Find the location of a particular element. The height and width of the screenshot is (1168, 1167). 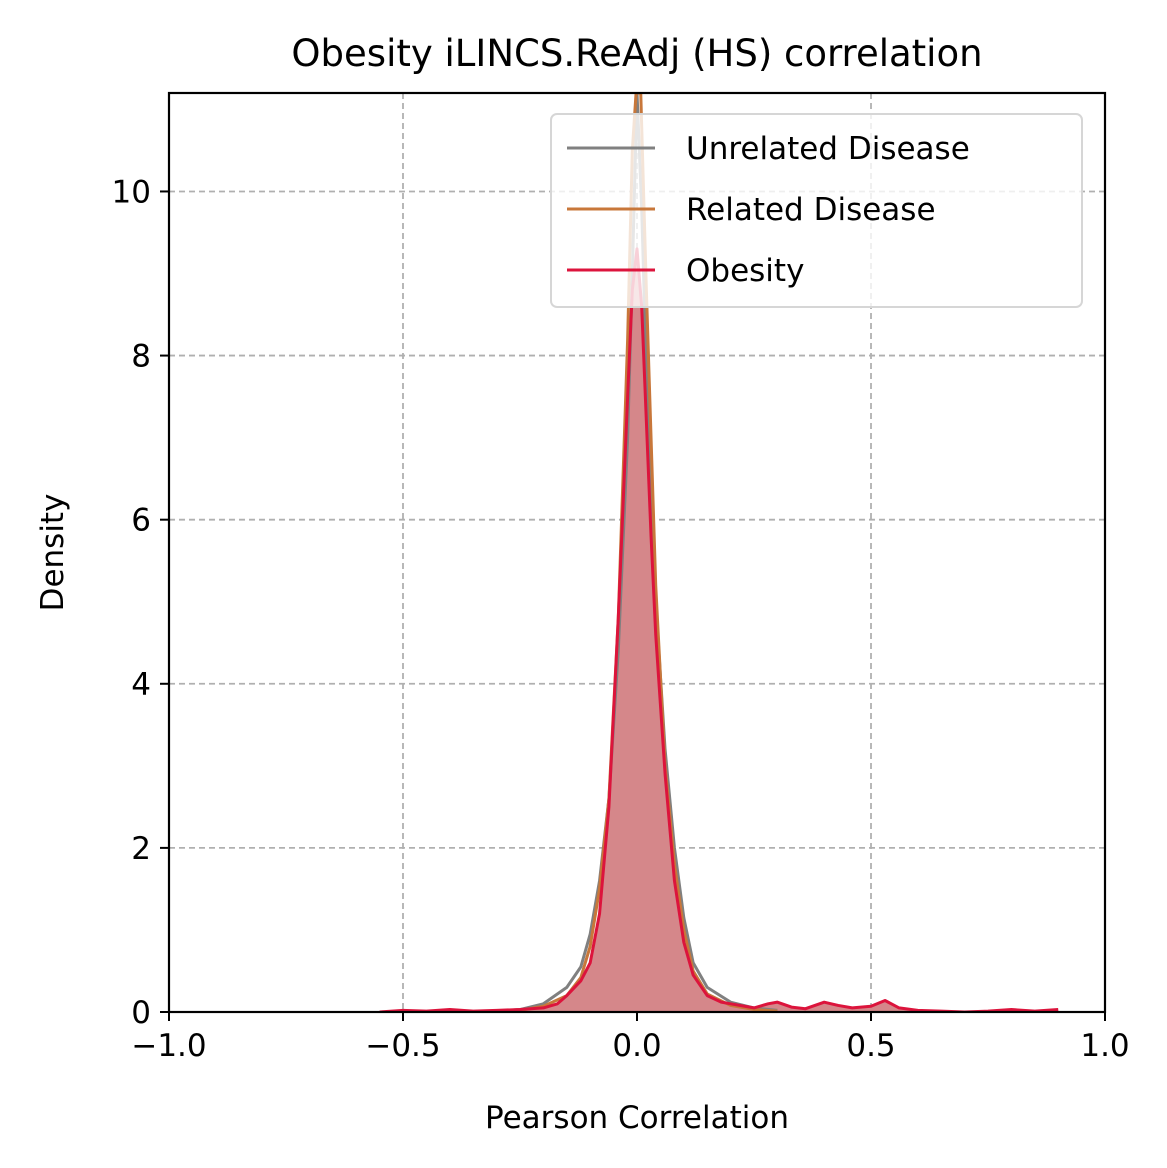

chart-title: Obesity iLINCS.ReAdj (HS) correlation is located at coordinates (636, 53).